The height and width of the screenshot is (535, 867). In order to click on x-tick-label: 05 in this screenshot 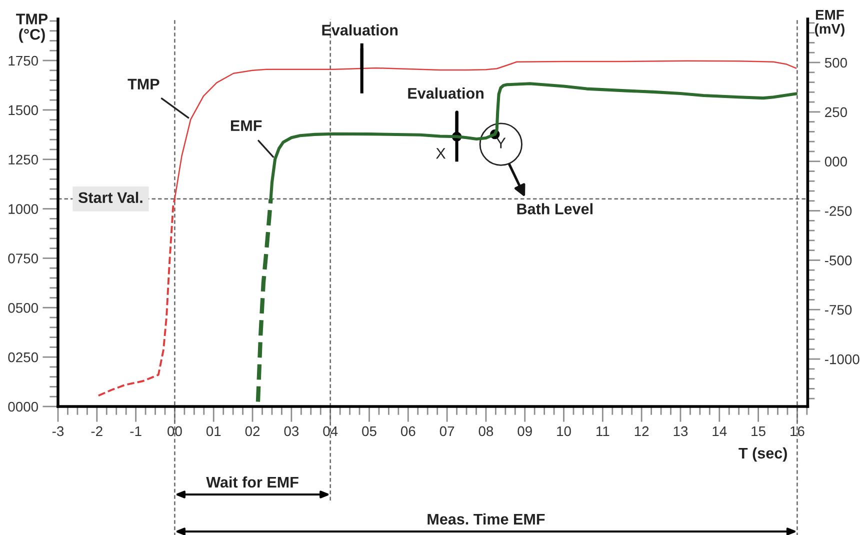, I will do `click(369, 431)`.